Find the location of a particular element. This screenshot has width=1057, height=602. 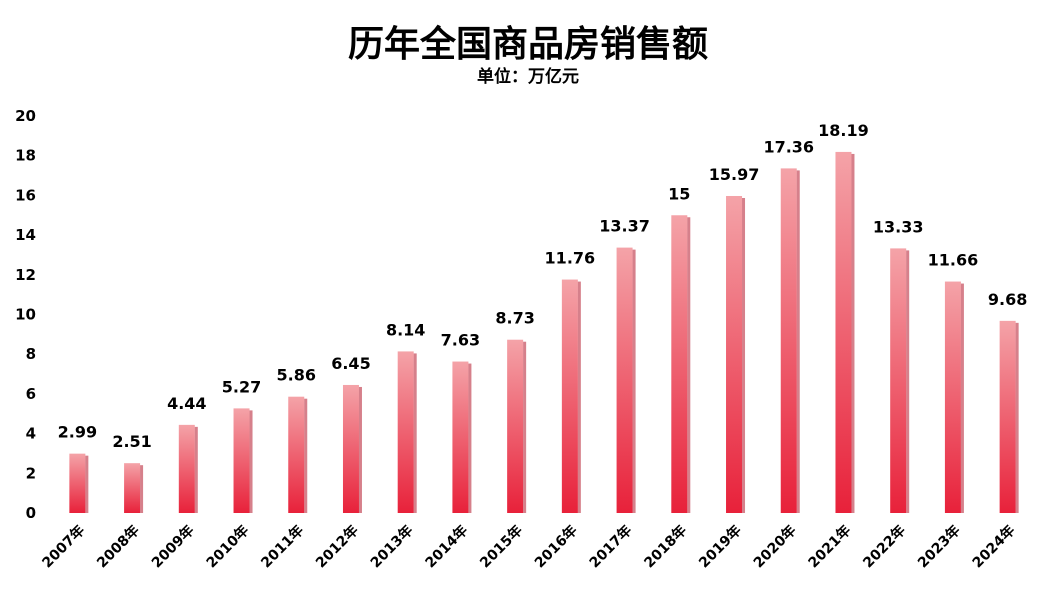

data-label: 13.37 is located at coordinates (624, 226).